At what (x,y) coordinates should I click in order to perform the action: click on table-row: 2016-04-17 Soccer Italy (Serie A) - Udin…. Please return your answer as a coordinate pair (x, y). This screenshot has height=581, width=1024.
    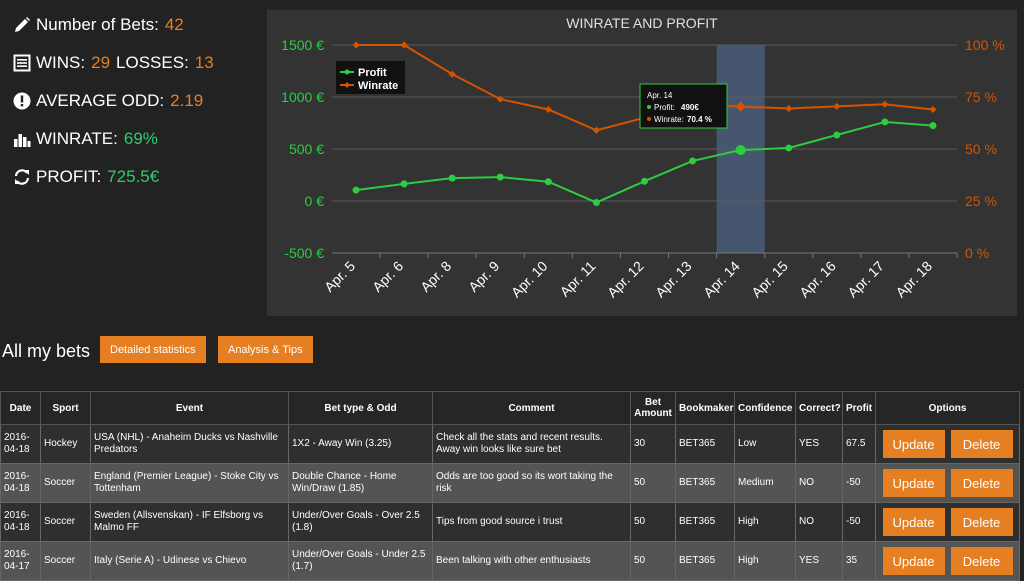
    Looking at the image, I should click on (510, 561).